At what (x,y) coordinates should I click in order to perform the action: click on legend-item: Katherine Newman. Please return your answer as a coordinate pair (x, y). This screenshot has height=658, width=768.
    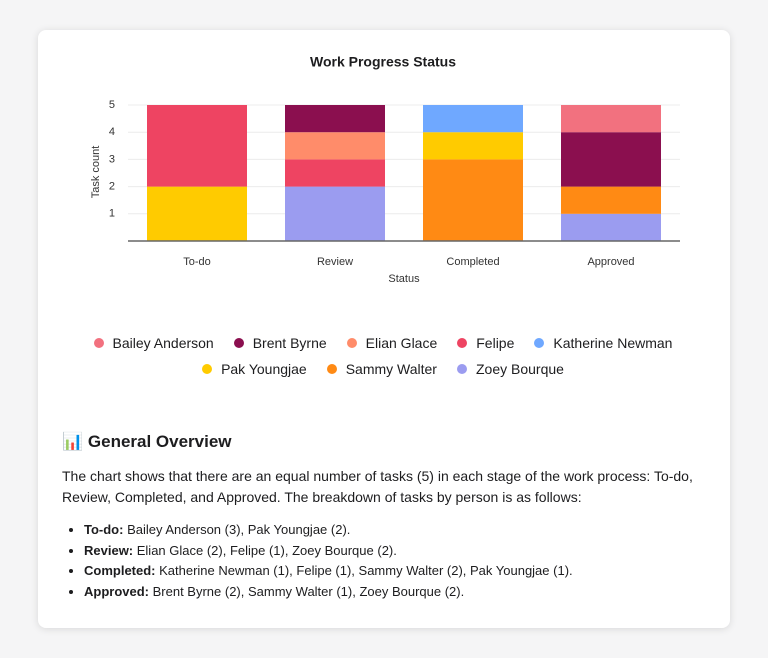
    Looking at the image, I should click on (603, 343).